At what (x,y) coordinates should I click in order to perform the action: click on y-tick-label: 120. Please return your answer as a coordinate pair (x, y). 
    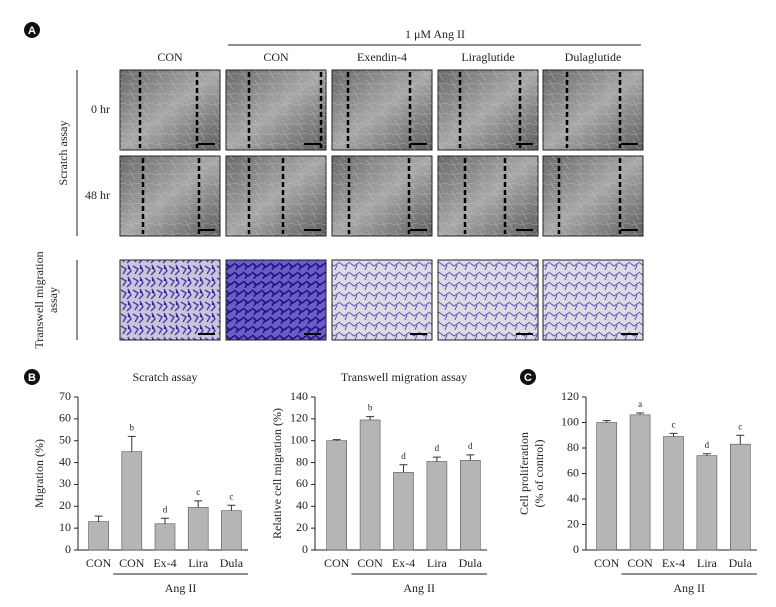
    Looking at the image, I should click on (299, 418).